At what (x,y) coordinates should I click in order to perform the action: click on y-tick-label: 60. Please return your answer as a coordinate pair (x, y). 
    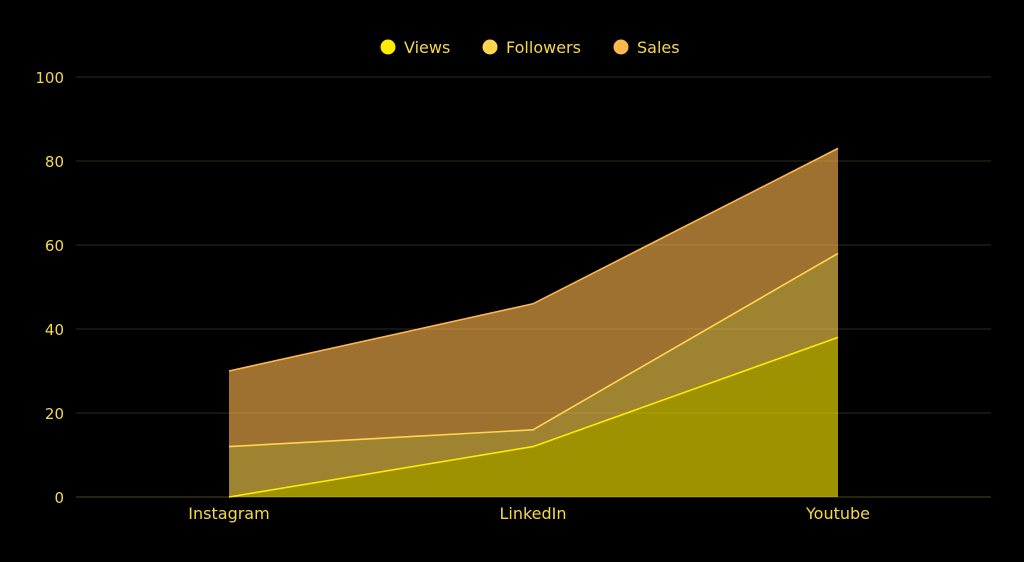
    Looking at the image, I should click on (54, 246).